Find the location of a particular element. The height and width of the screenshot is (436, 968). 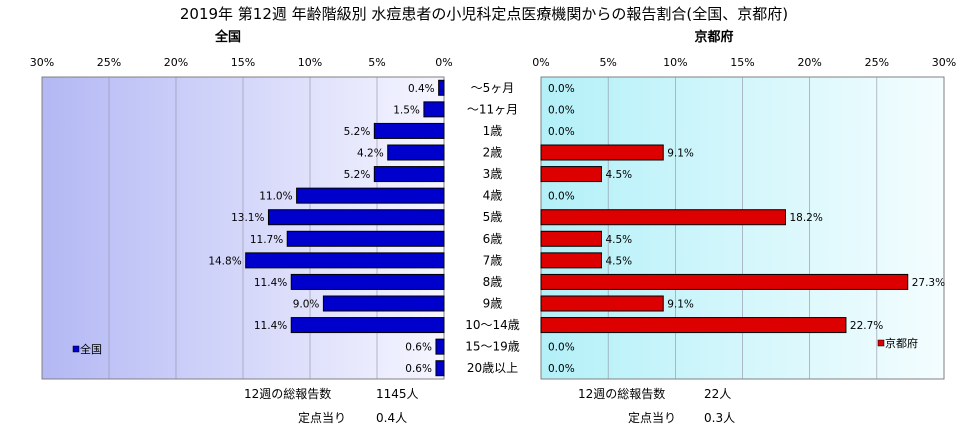

kyoto-x-tick-label: 30% is located at coordinates (944, 62).